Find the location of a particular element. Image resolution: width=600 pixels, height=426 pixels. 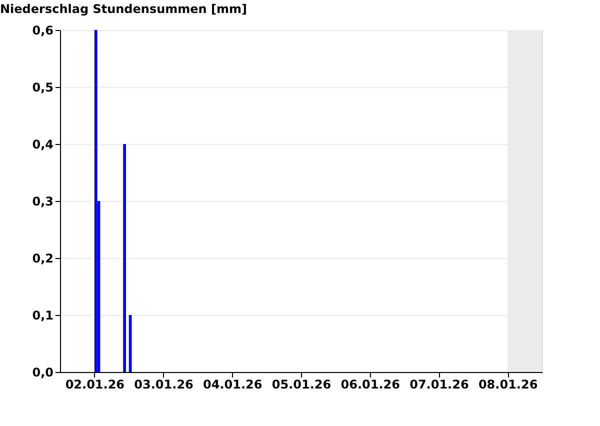

x-tick-label: 04.01.26 is located at coordinates (232, 385).